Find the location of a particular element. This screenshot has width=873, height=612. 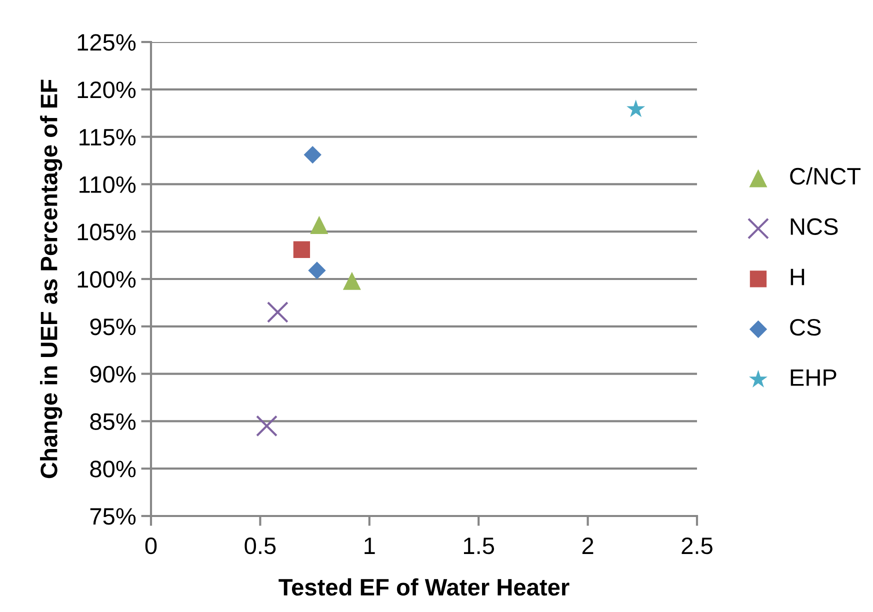

x-tick-label: 1 is located at coordinates (369, 546).